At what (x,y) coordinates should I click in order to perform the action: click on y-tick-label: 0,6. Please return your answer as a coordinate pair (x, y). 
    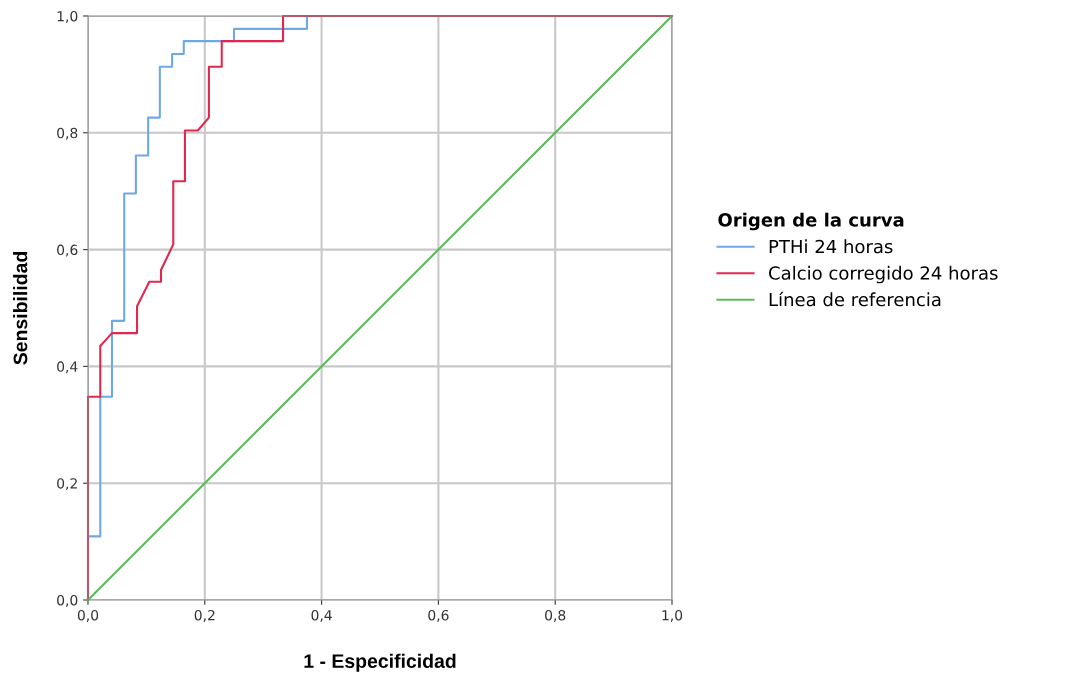
    Looking at the image, I should click on (67, 250).